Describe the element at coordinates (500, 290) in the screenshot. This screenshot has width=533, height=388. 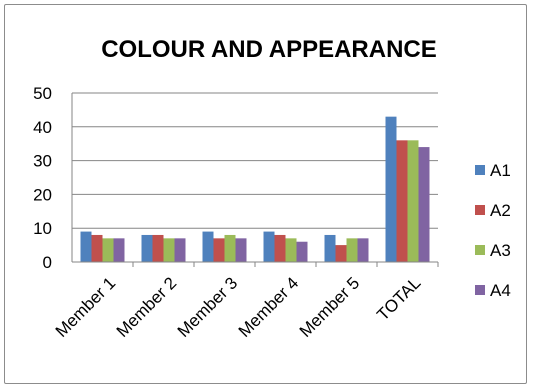
I see `legend-label-a4: A4` at that location.